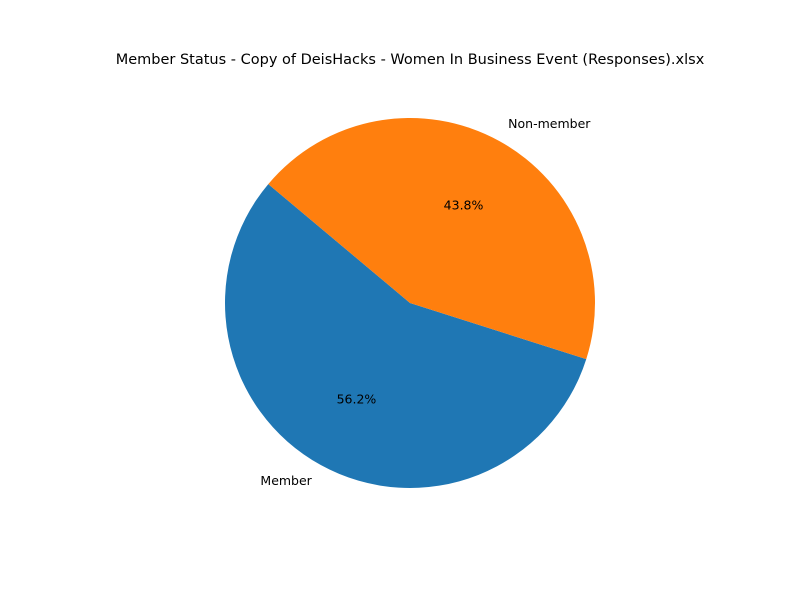 This screenshot has height=600, width=800. Describe the element at coordinates (286, 480) in the screenshot. I see `slice-label-member: Member` at that location.